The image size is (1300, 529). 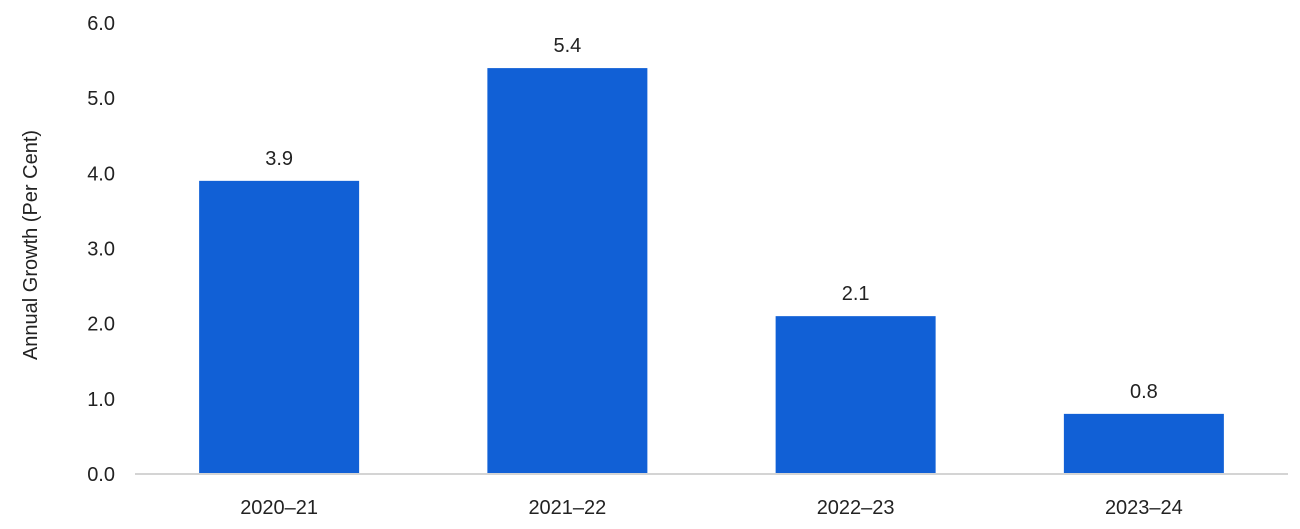 I want to click on y-tick-label: 0.0, so click(x=101, y=475).